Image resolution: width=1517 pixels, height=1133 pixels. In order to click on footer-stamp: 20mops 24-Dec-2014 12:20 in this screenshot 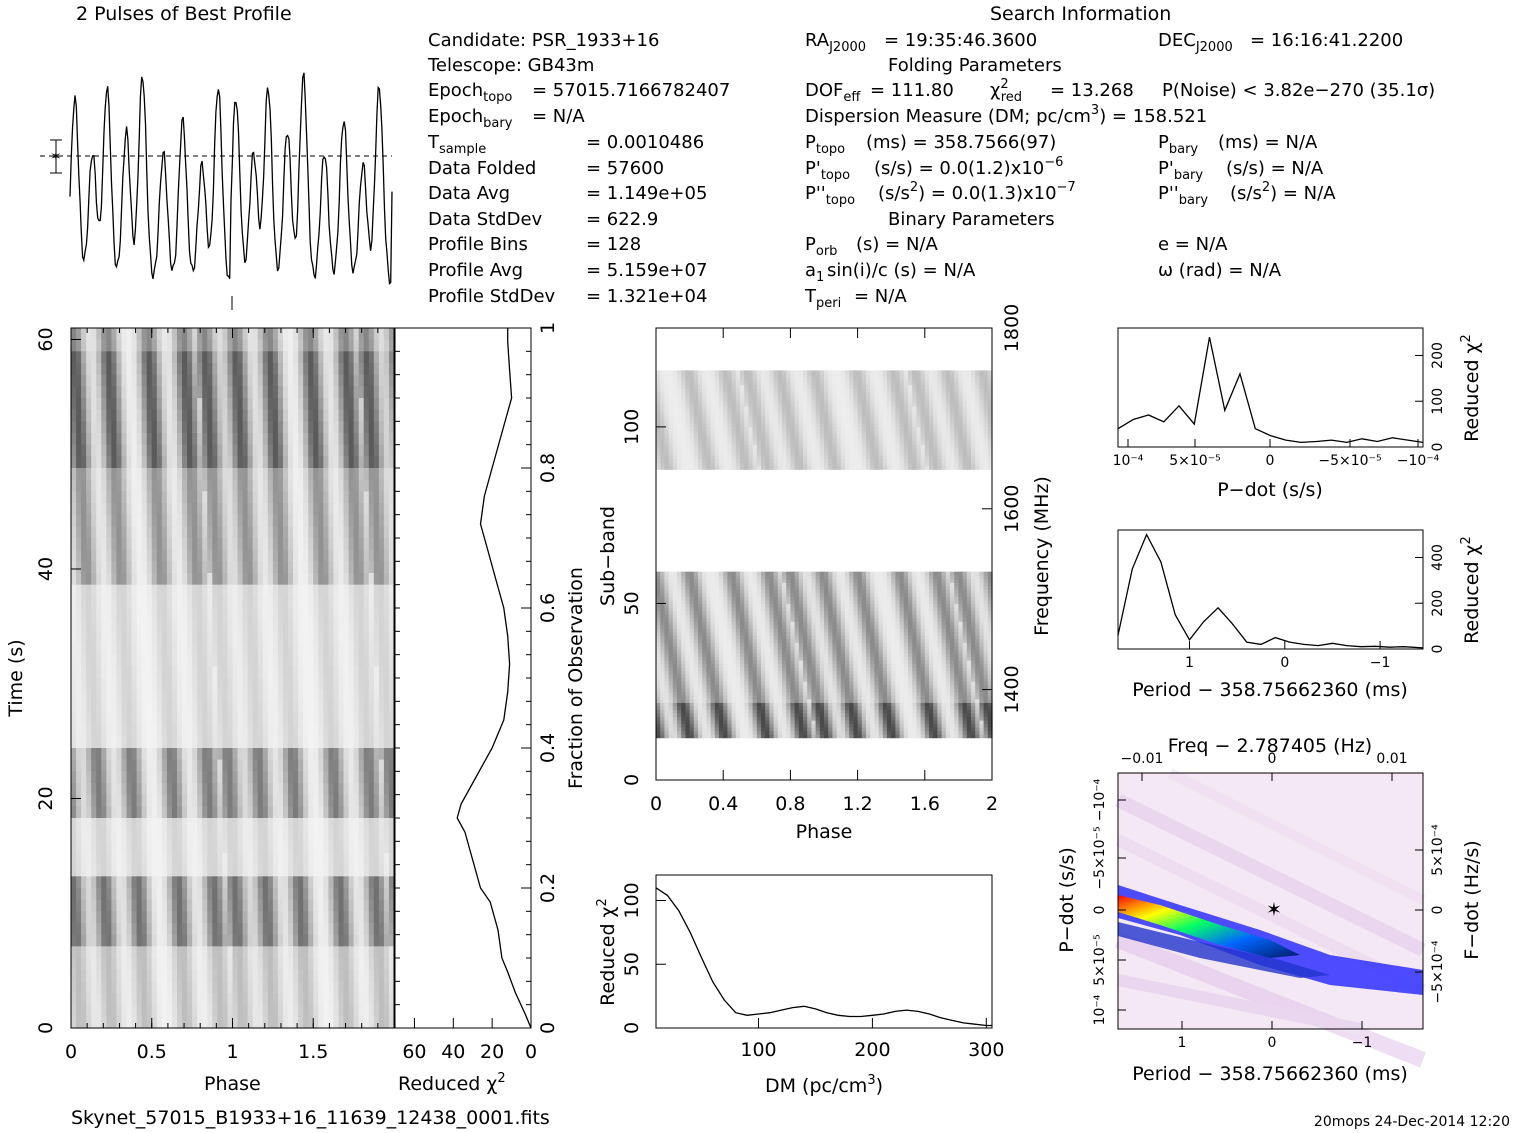, I will do `click(1412, 1122)`.